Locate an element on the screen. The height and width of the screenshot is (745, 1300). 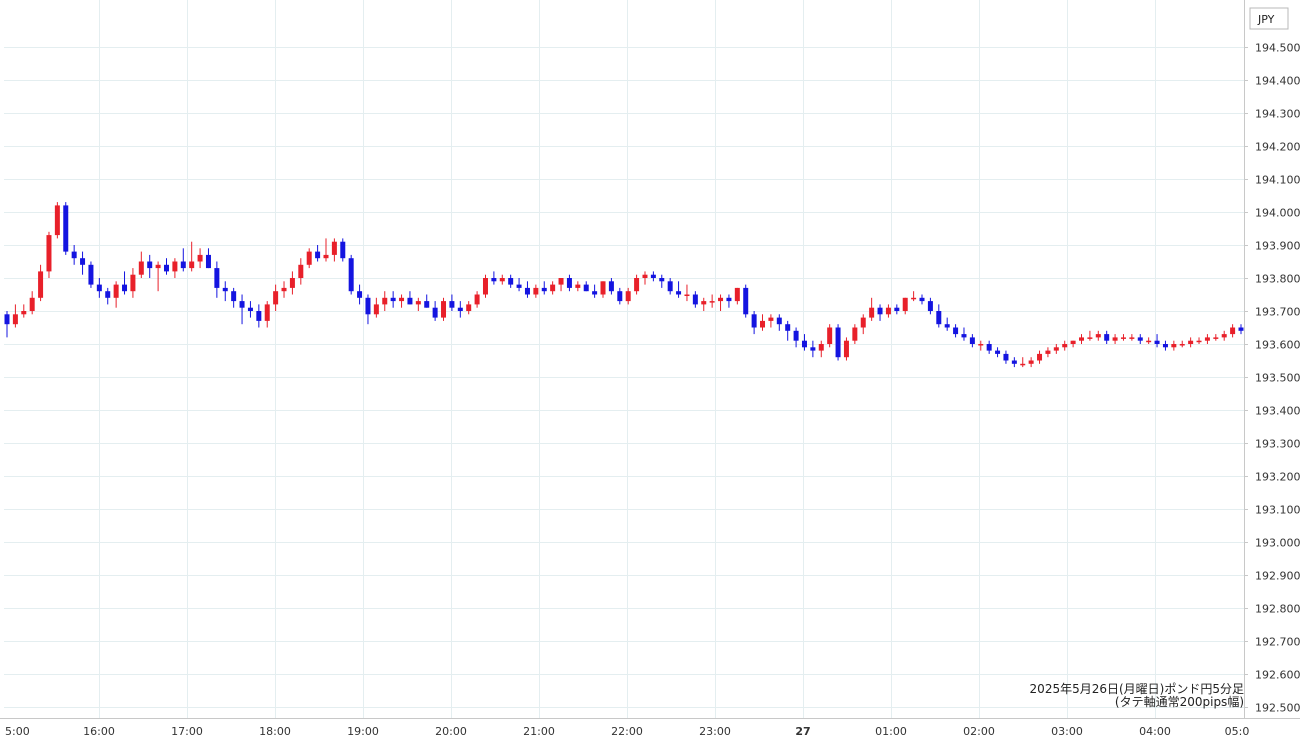
price-tick-label: 193.200 is located at coordinates (1277, 477).